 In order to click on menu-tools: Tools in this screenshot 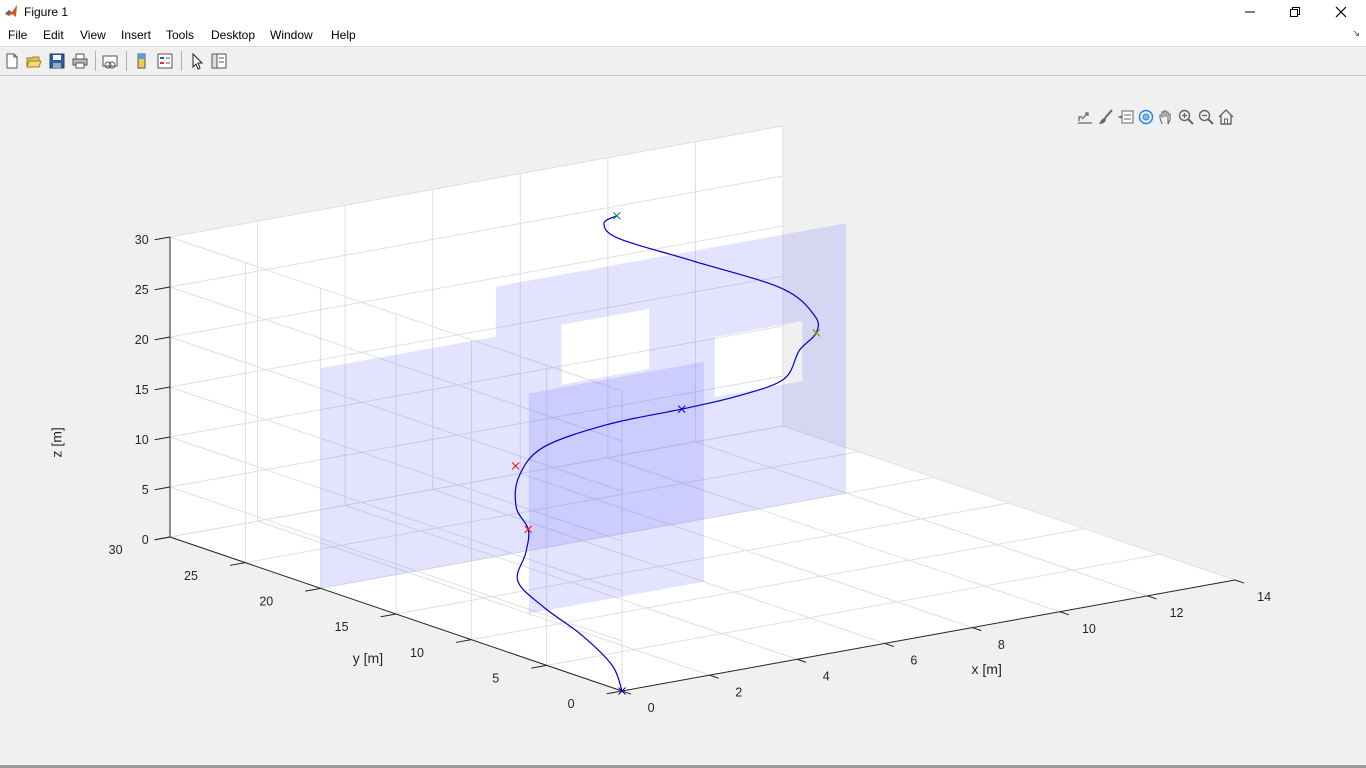, I will do `click(180, 35)`.